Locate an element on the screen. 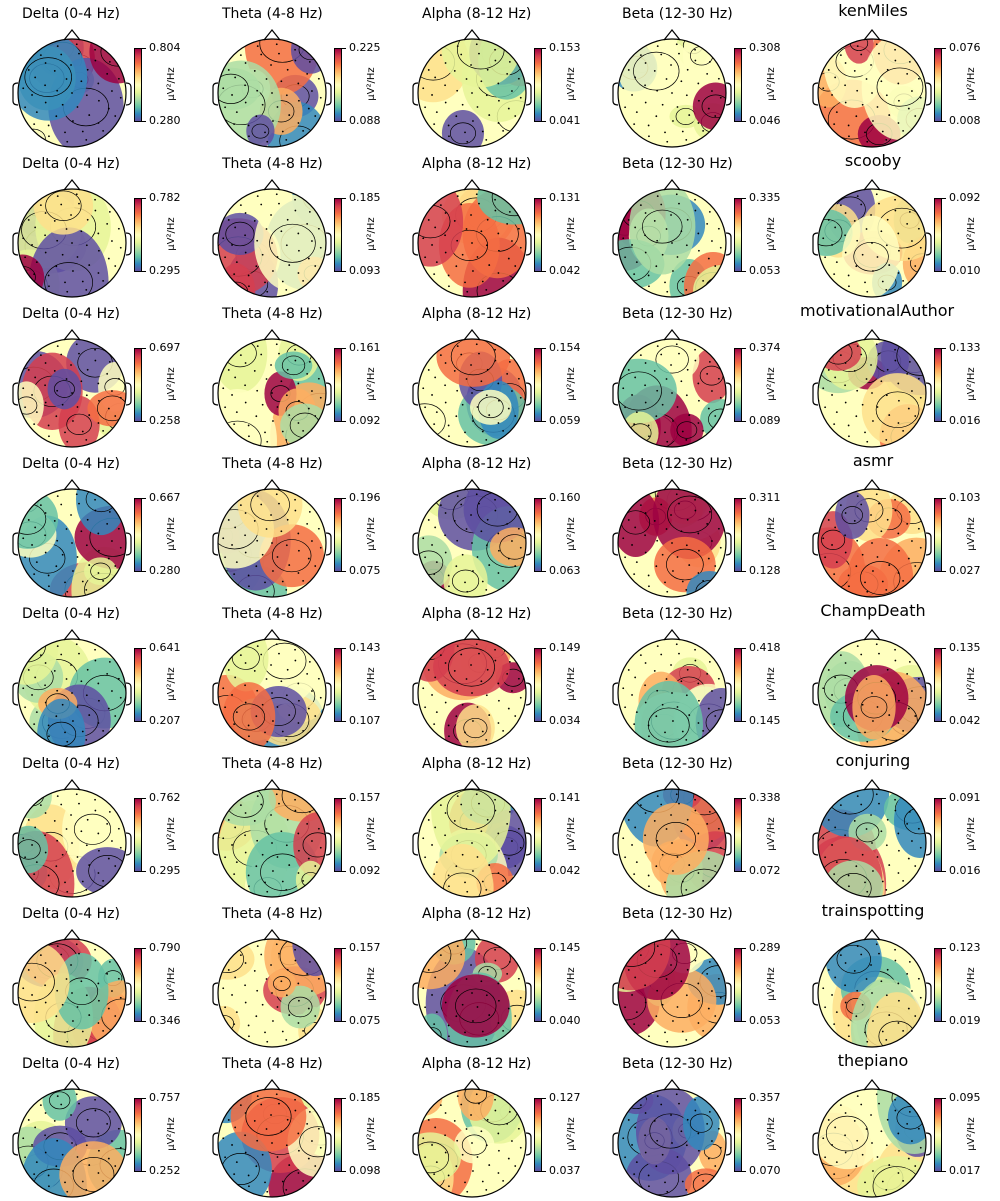 This screenshot has height=1201, width=1000. band-title: Beta (12-30 Hz) is located at coordinates (677, 764).